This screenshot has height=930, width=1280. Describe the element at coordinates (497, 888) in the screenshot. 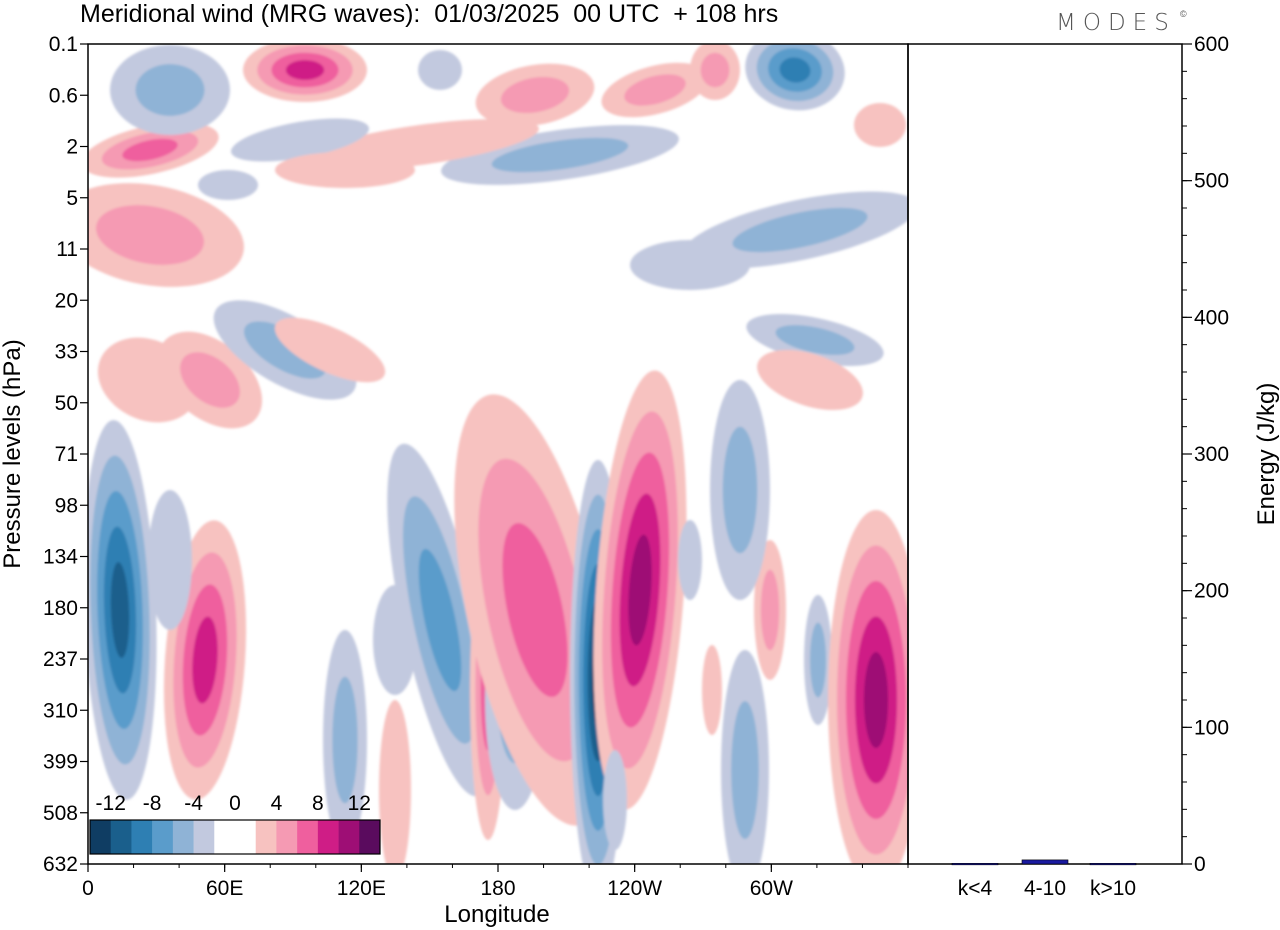

I see `x-tick-label: 180` at that location.